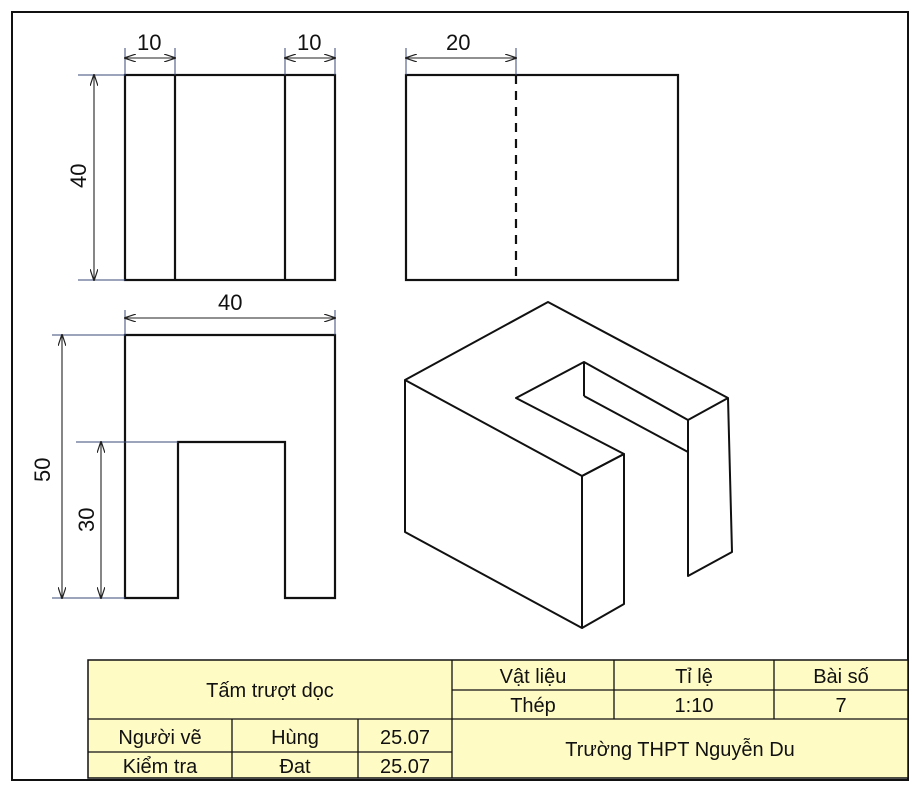 The height and width of the screenshot is (789, 922). I want to click on isometric-view, so click(568, 465).